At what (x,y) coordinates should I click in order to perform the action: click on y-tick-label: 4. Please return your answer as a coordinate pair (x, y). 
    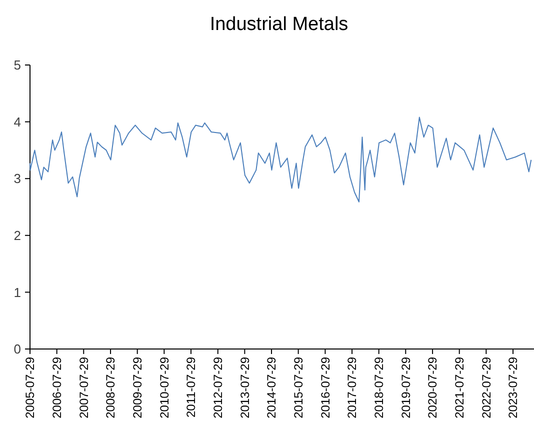
    Looking at the image, I should click on (17, 122).